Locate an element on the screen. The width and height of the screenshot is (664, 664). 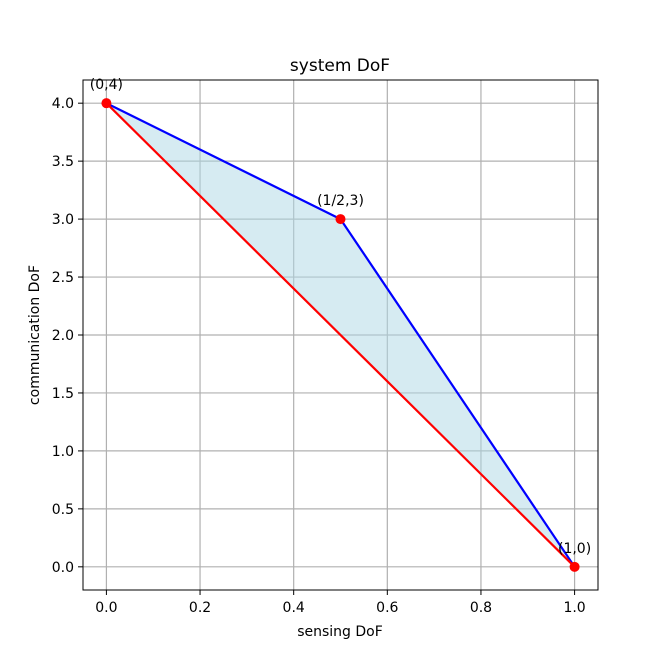
y-tick-label: 4.0 is located at coordinates (63, 104).